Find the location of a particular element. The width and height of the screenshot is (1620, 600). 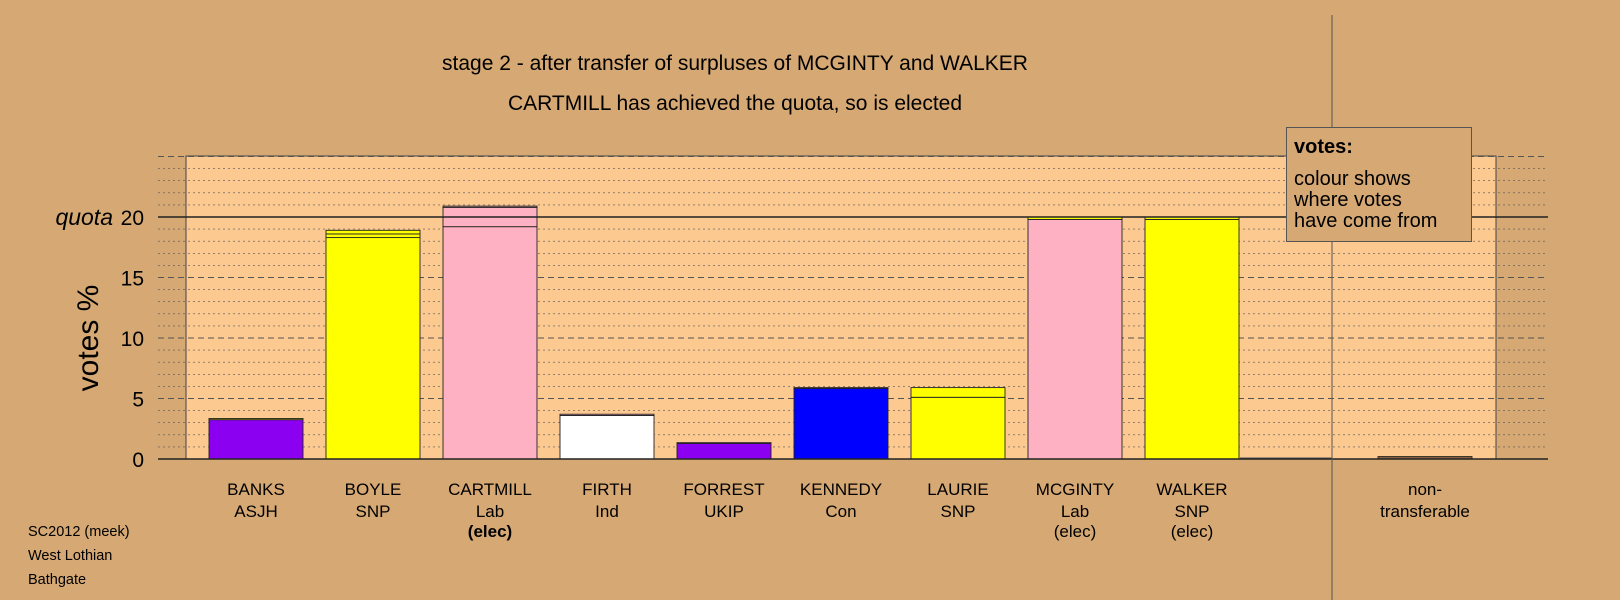

nontransferable-label: transferable is located at coordinates (1425, 511).